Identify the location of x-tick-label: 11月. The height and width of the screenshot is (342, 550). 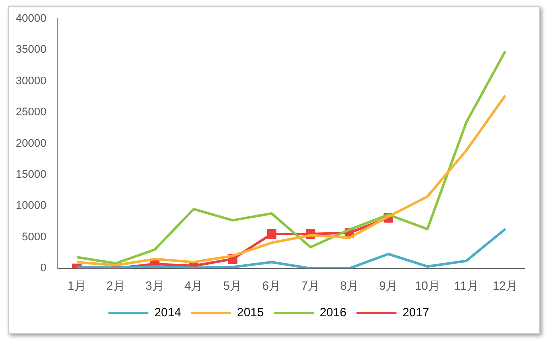
(466, 286).